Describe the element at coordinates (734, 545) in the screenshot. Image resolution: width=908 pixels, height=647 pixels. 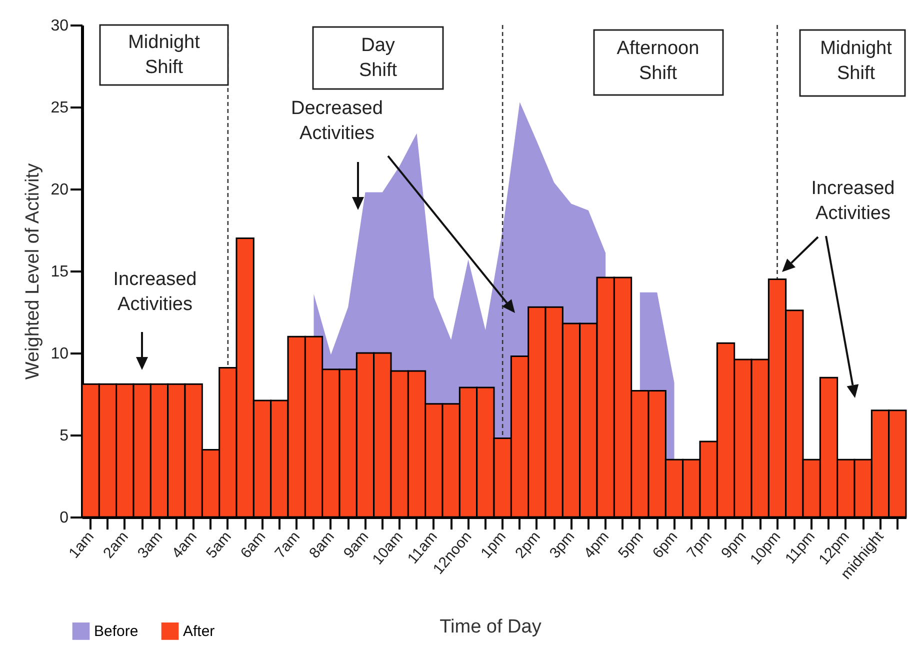
I see `x-tick-label: 9pm` at that location.